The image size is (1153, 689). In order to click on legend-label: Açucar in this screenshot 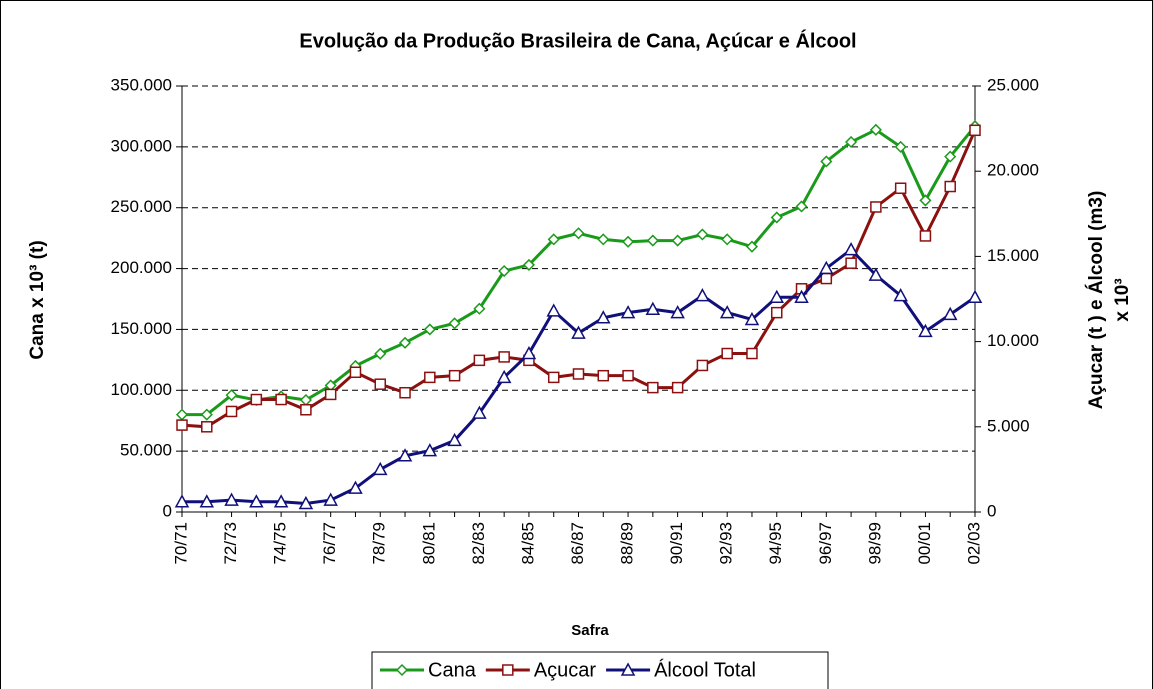, I will do `click(565, 670)`.